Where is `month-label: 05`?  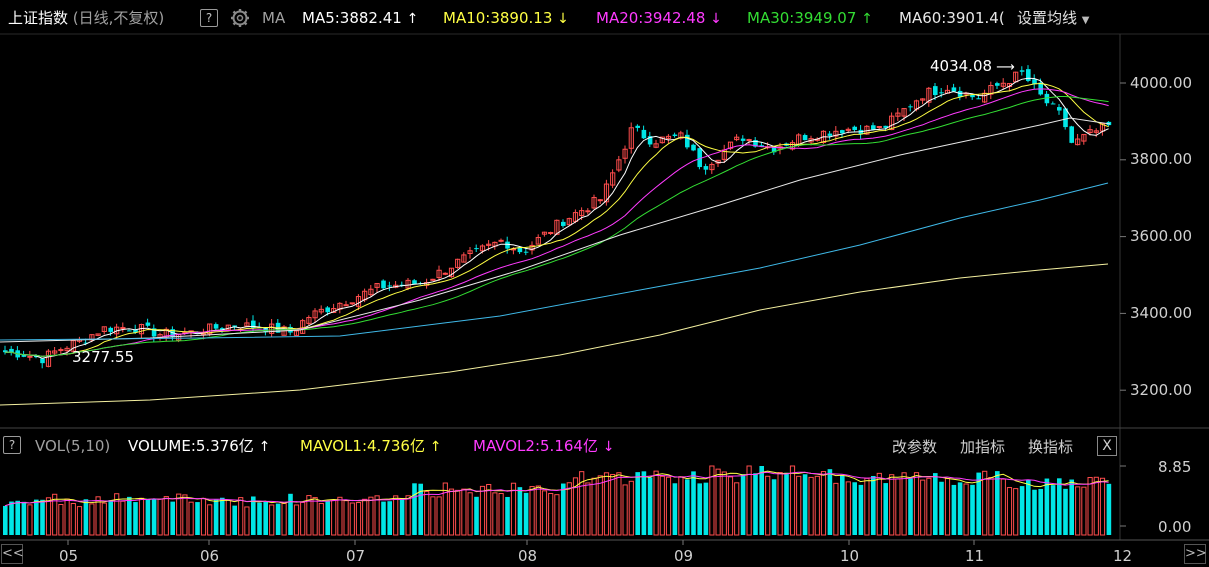 month-label: 05 is located at coordinates (69, 556).